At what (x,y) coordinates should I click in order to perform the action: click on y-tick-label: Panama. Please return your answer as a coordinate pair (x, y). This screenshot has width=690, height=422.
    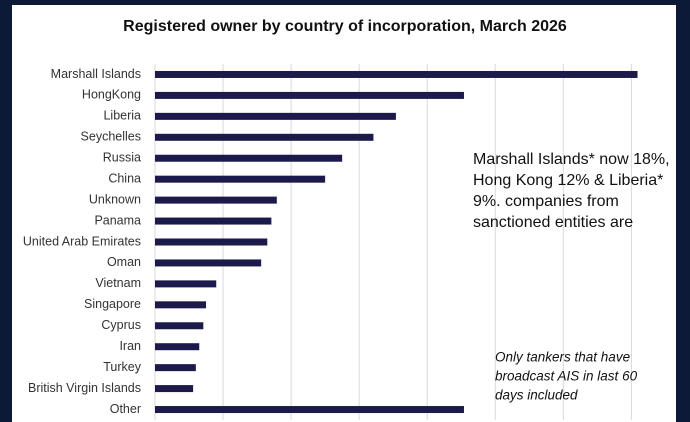
    Looking at the image, I should click on (117, 220).